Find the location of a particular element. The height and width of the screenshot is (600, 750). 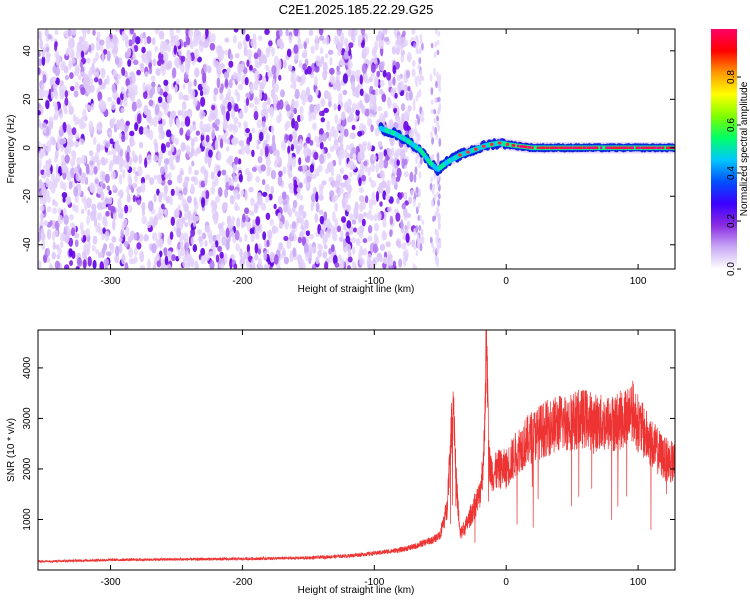

snr-y-label: SNR (10 * v/v) is located at coordinates (11, 450).